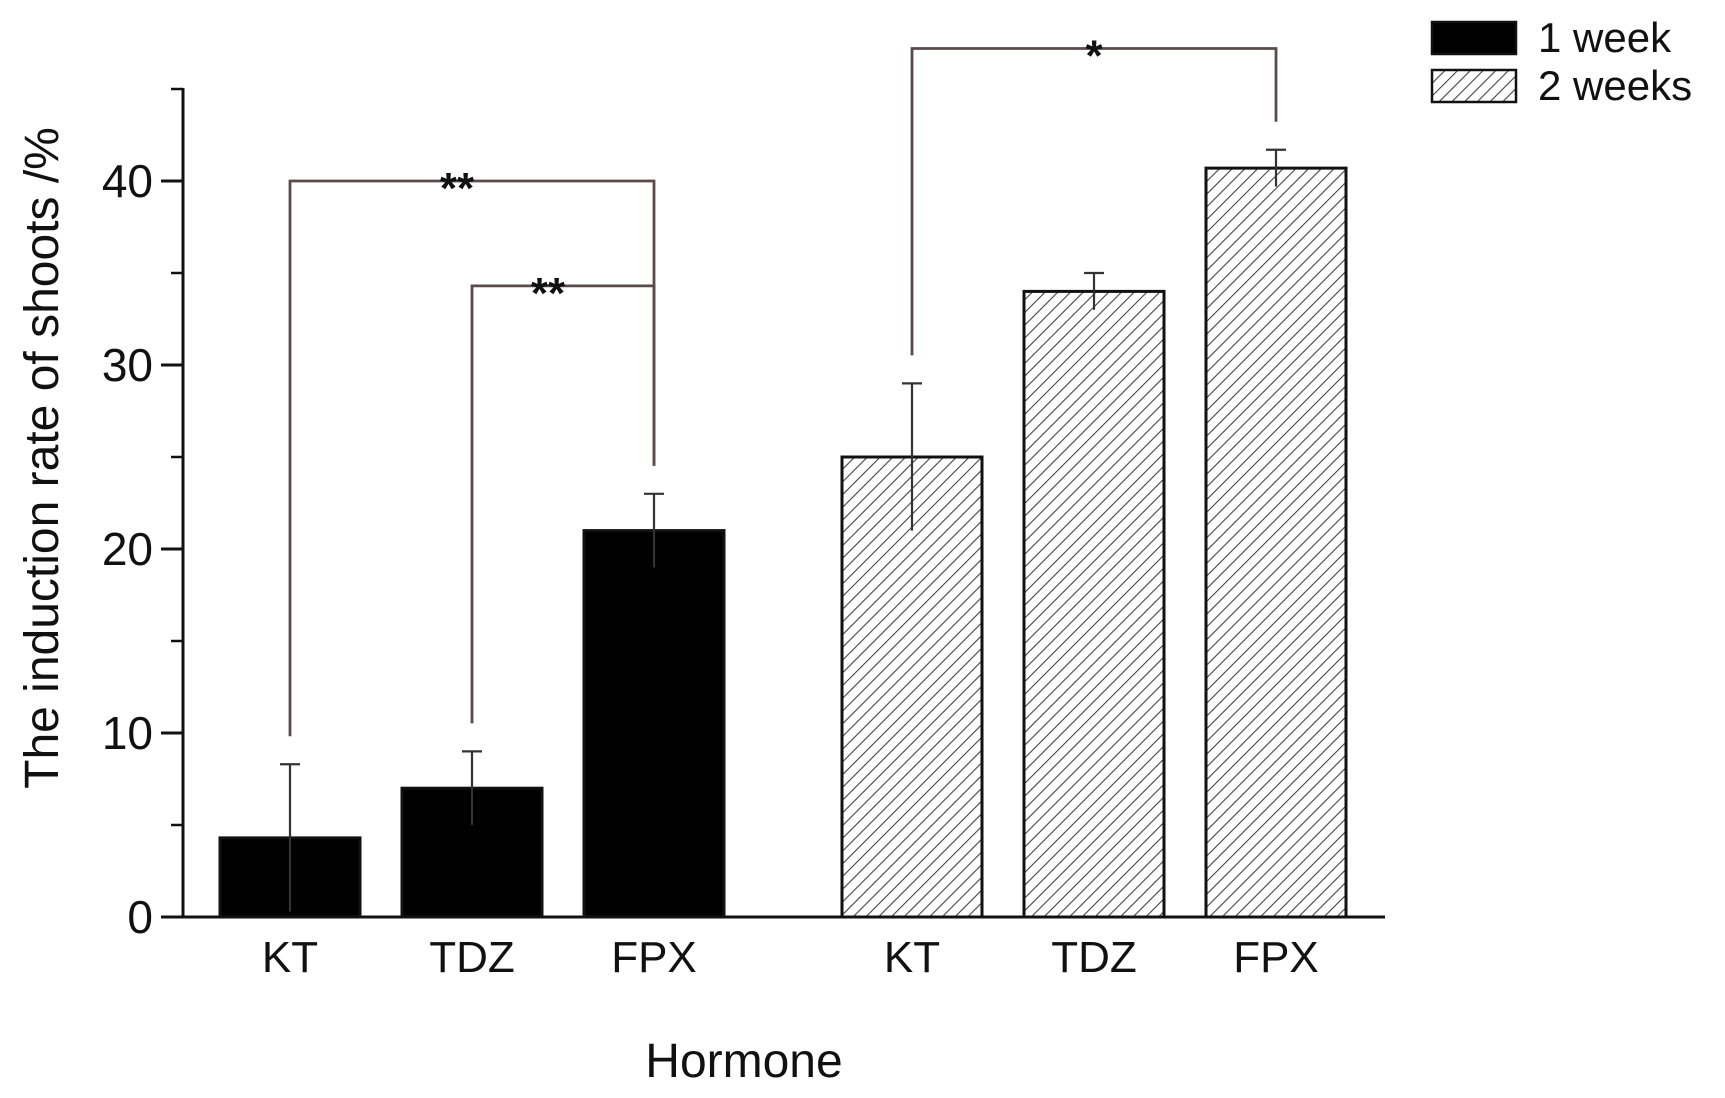 This screenshot has height=1098, width=1725. Describe the element at coordinates (1615, 85) in the screenshot. I see `legend-label: 2 weeks` at that location.